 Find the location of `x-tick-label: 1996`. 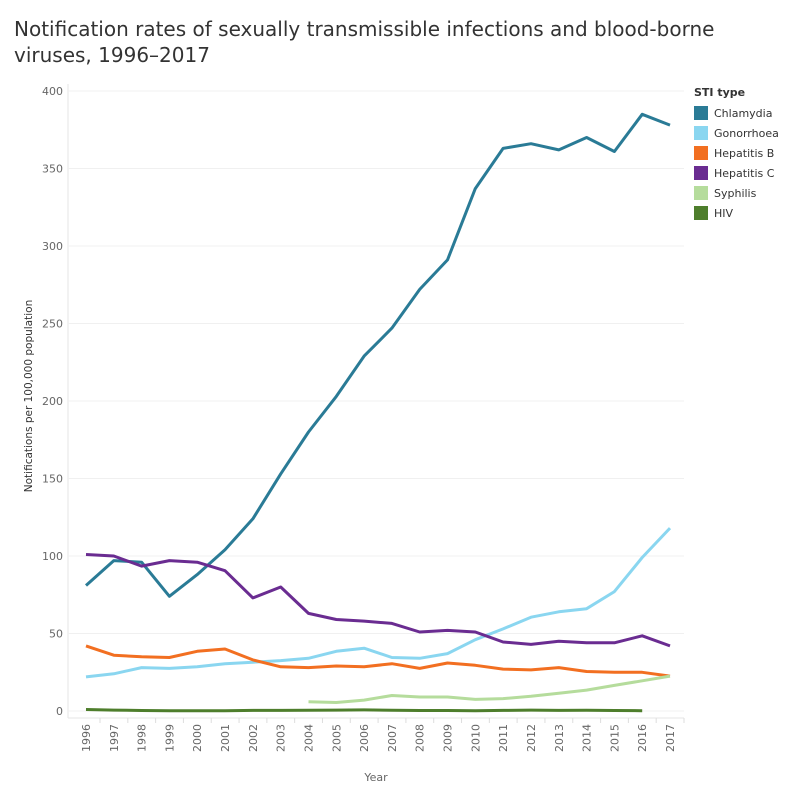

x-tick-label: 1996 is located at coordinates (86, 738).